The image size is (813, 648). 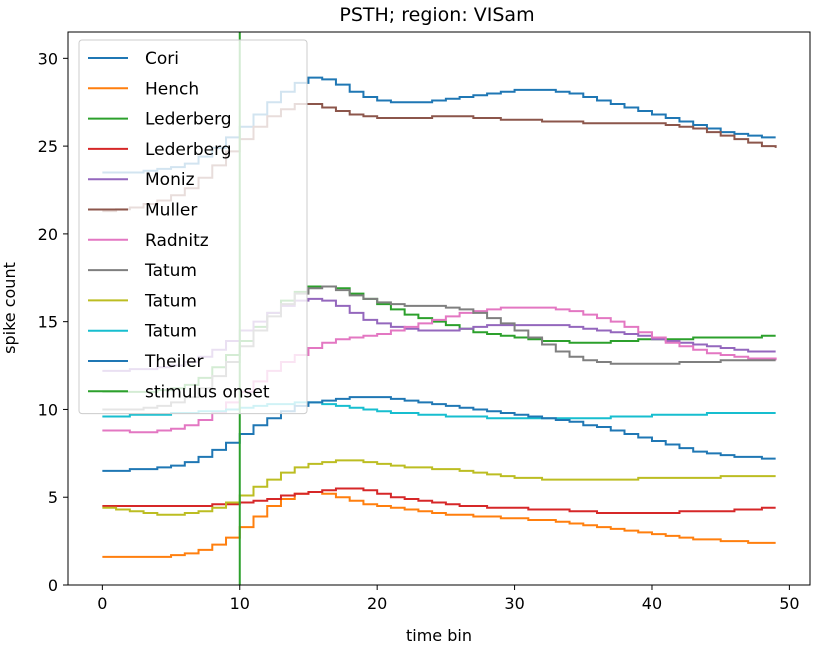 I want to click on x-tick-label: 20, so click(x=377, y=603).